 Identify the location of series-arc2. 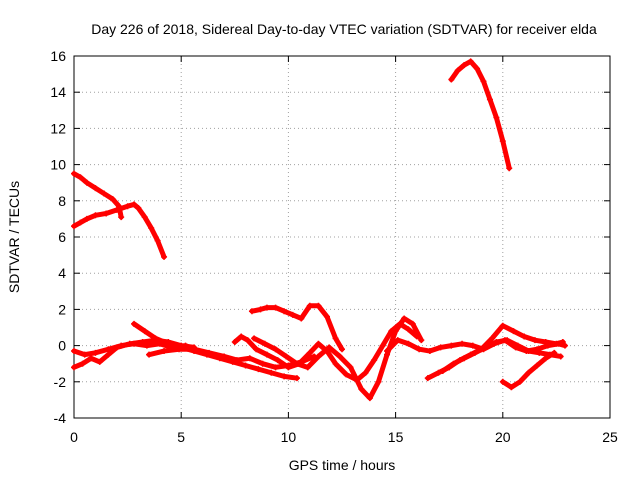
(119, 230).